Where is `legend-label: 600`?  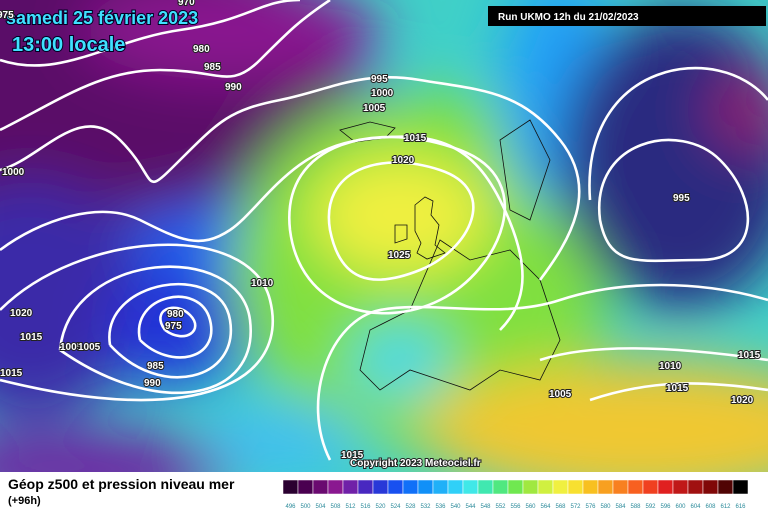 legend-label: 600 is located at coordinates (680, 507).